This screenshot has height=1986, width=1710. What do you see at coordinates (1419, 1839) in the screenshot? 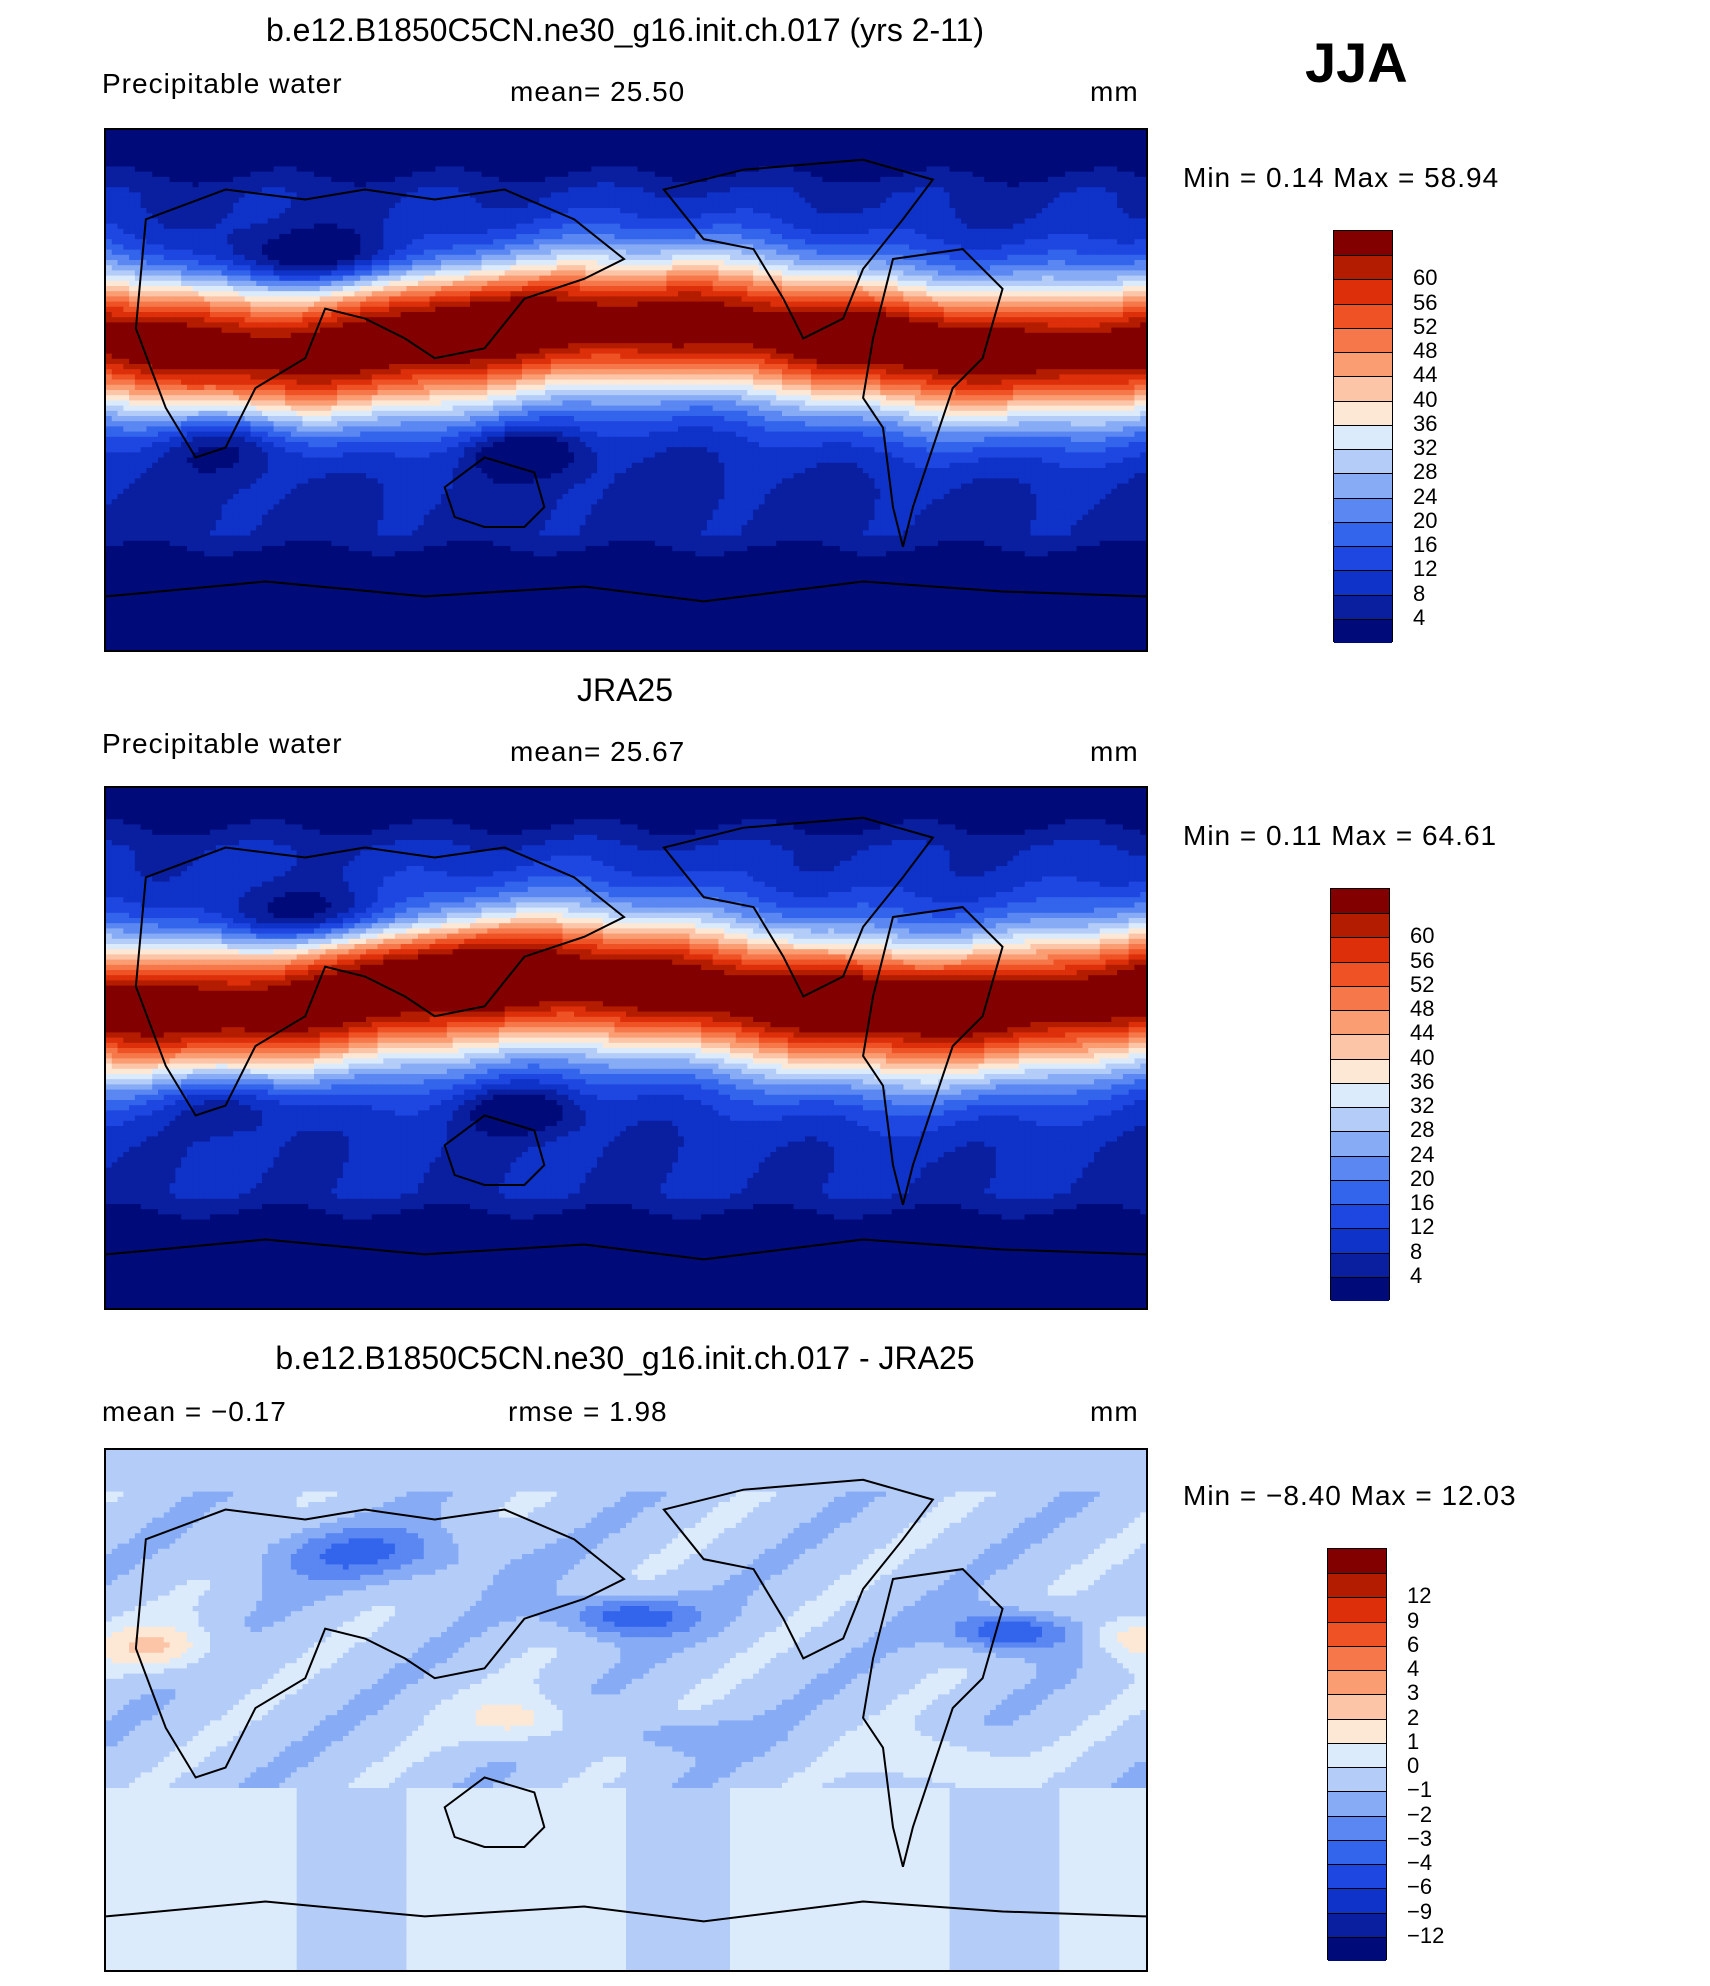
I see `colorbar-tick-label: −3` at bounding box center [1419, 1839].